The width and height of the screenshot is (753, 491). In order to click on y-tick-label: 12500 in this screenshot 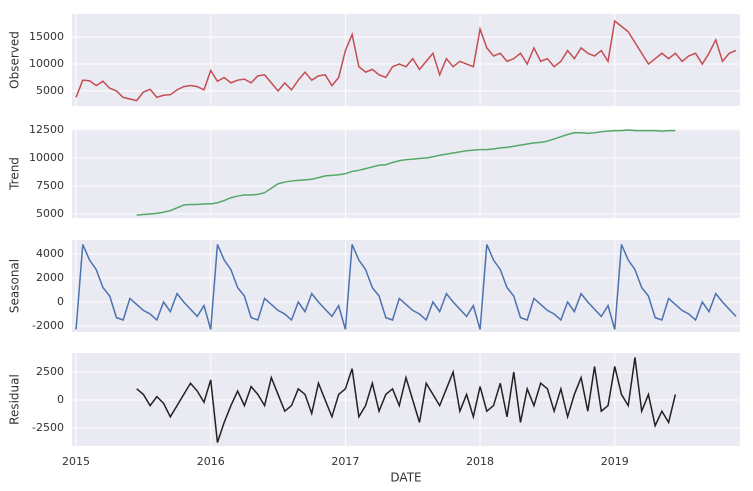, I will do `click(46, 129)`.